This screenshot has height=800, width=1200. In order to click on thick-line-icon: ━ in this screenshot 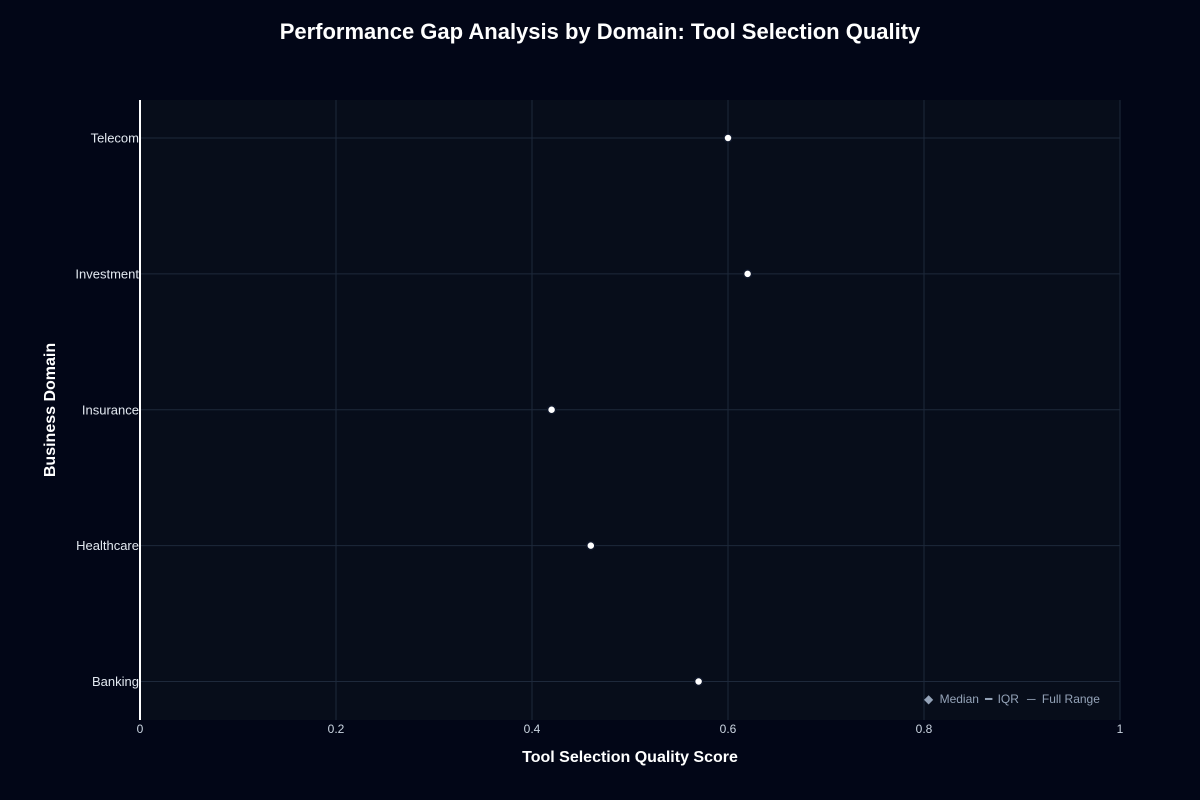, I will do `click(988, 699)`.